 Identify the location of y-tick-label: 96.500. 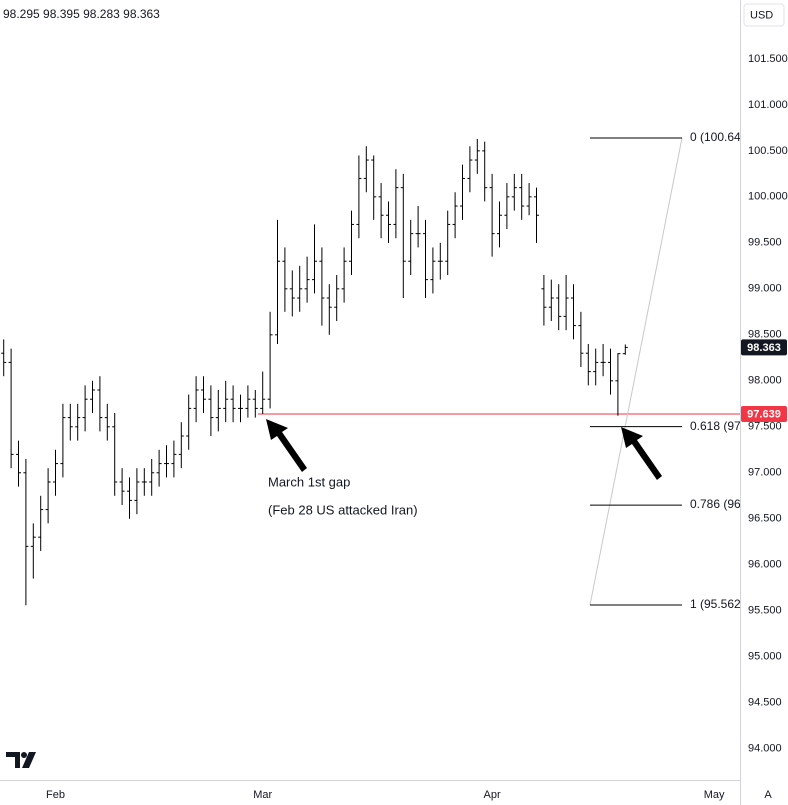
(765, 519).